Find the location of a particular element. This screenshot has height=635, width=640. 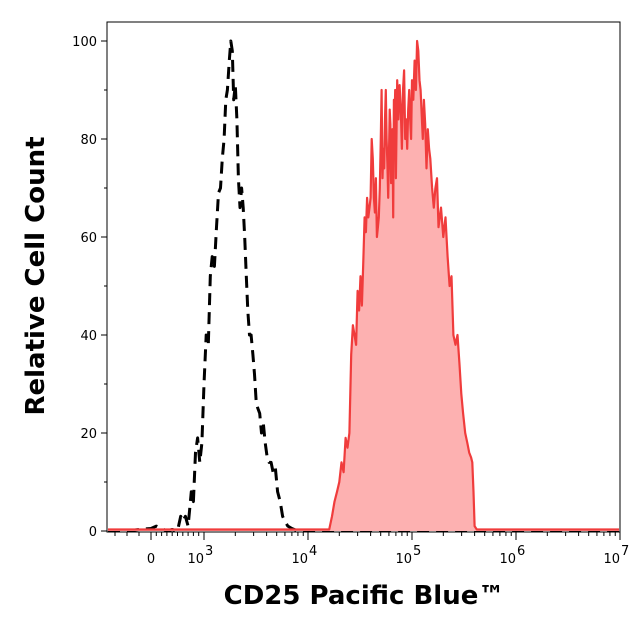

x-tick-label-3: 10 is located at coordinates (403, 559).